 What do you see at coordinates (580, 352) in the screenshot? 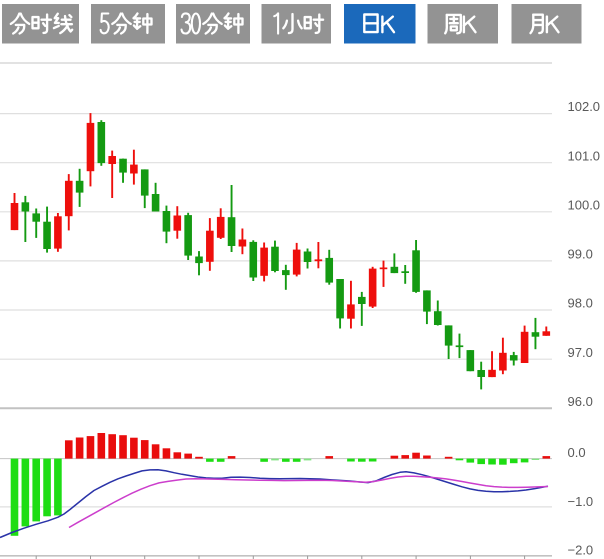
I see `svg-text: 97.0` at bounding box center [580, 352].